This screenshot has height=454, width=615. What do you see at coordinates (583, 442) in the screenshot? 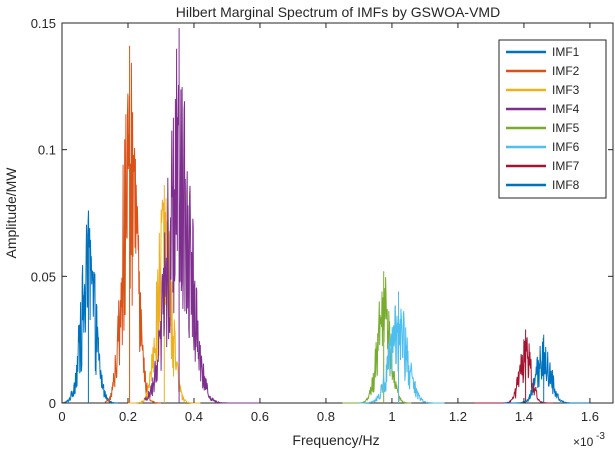
I see `x-scale-base: ×10` at bounding box center [583, 442].